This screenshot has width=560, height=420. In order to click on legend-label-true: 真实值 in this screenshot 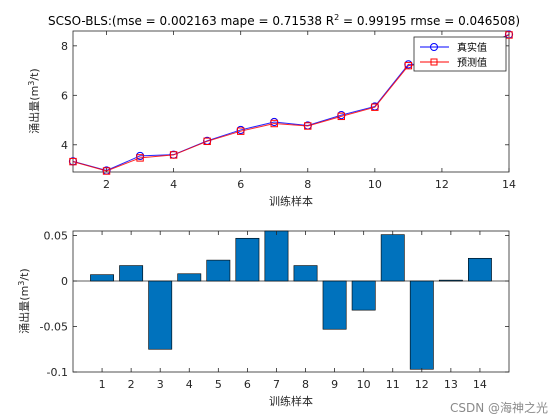, I will do `click(472, 47)`.